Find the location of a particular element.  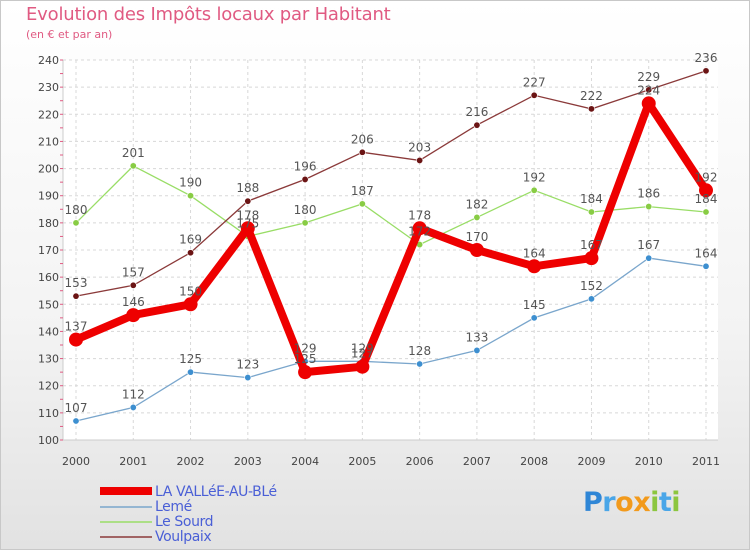

legend-label: Lemé is located at coordinates (173, 507).